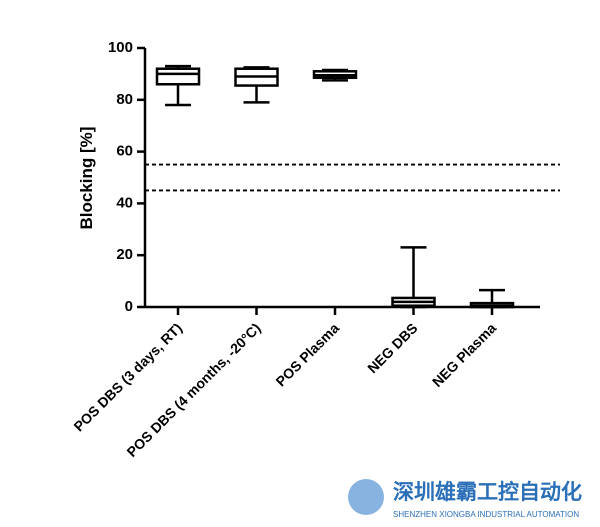  Describe the element at coordinates (178, 76) in the screenshot. I see `box` at that location.